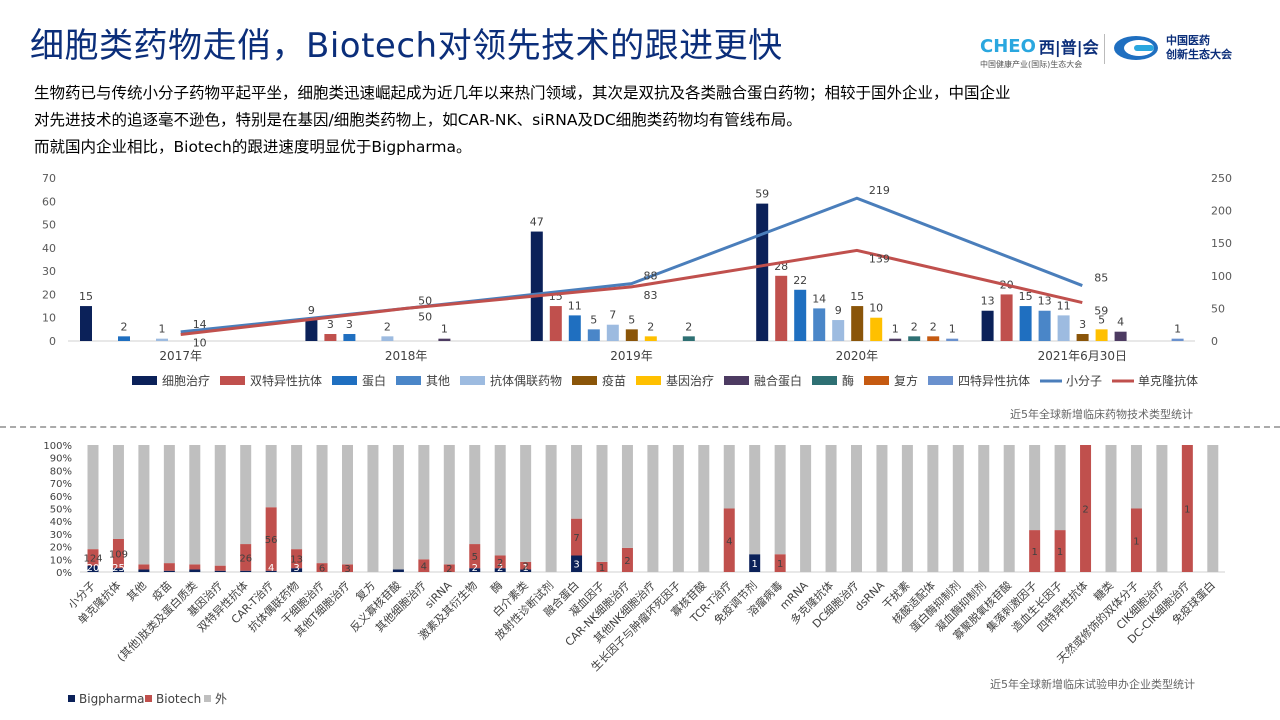 The height and width of the screenshot is (720, 1280). I want to click on chart2-legend: Bigpharma Biotech 外, so click(147, 699).